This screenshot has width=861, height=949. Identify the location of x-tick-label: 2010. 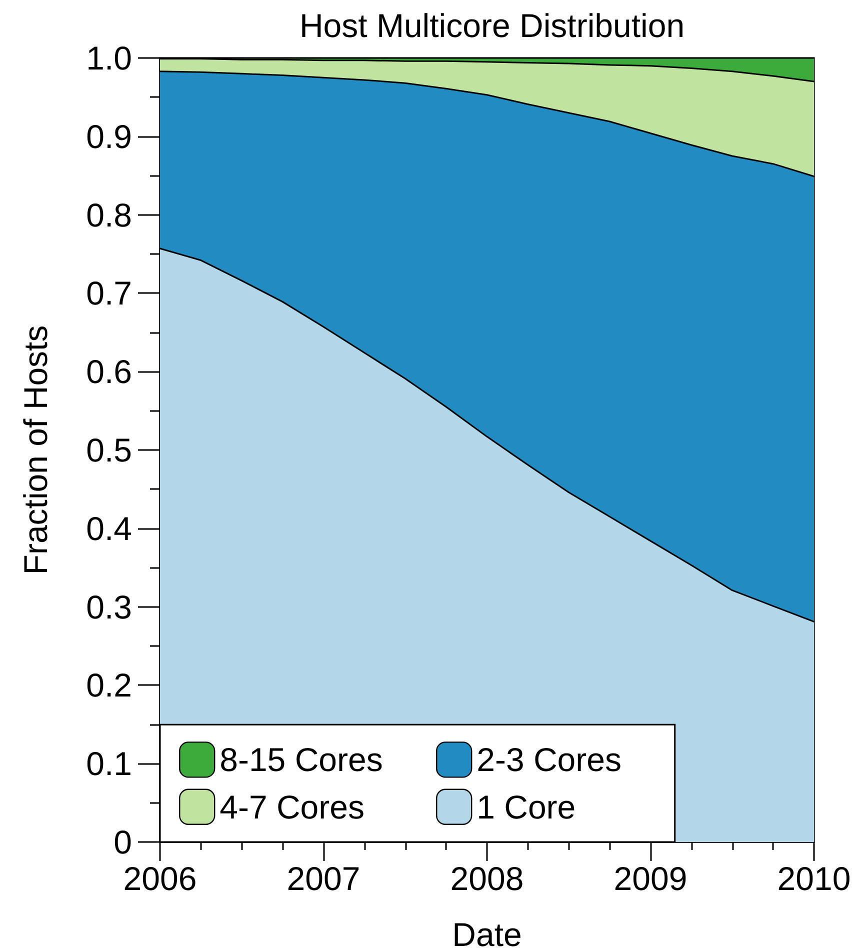
(814, 878).